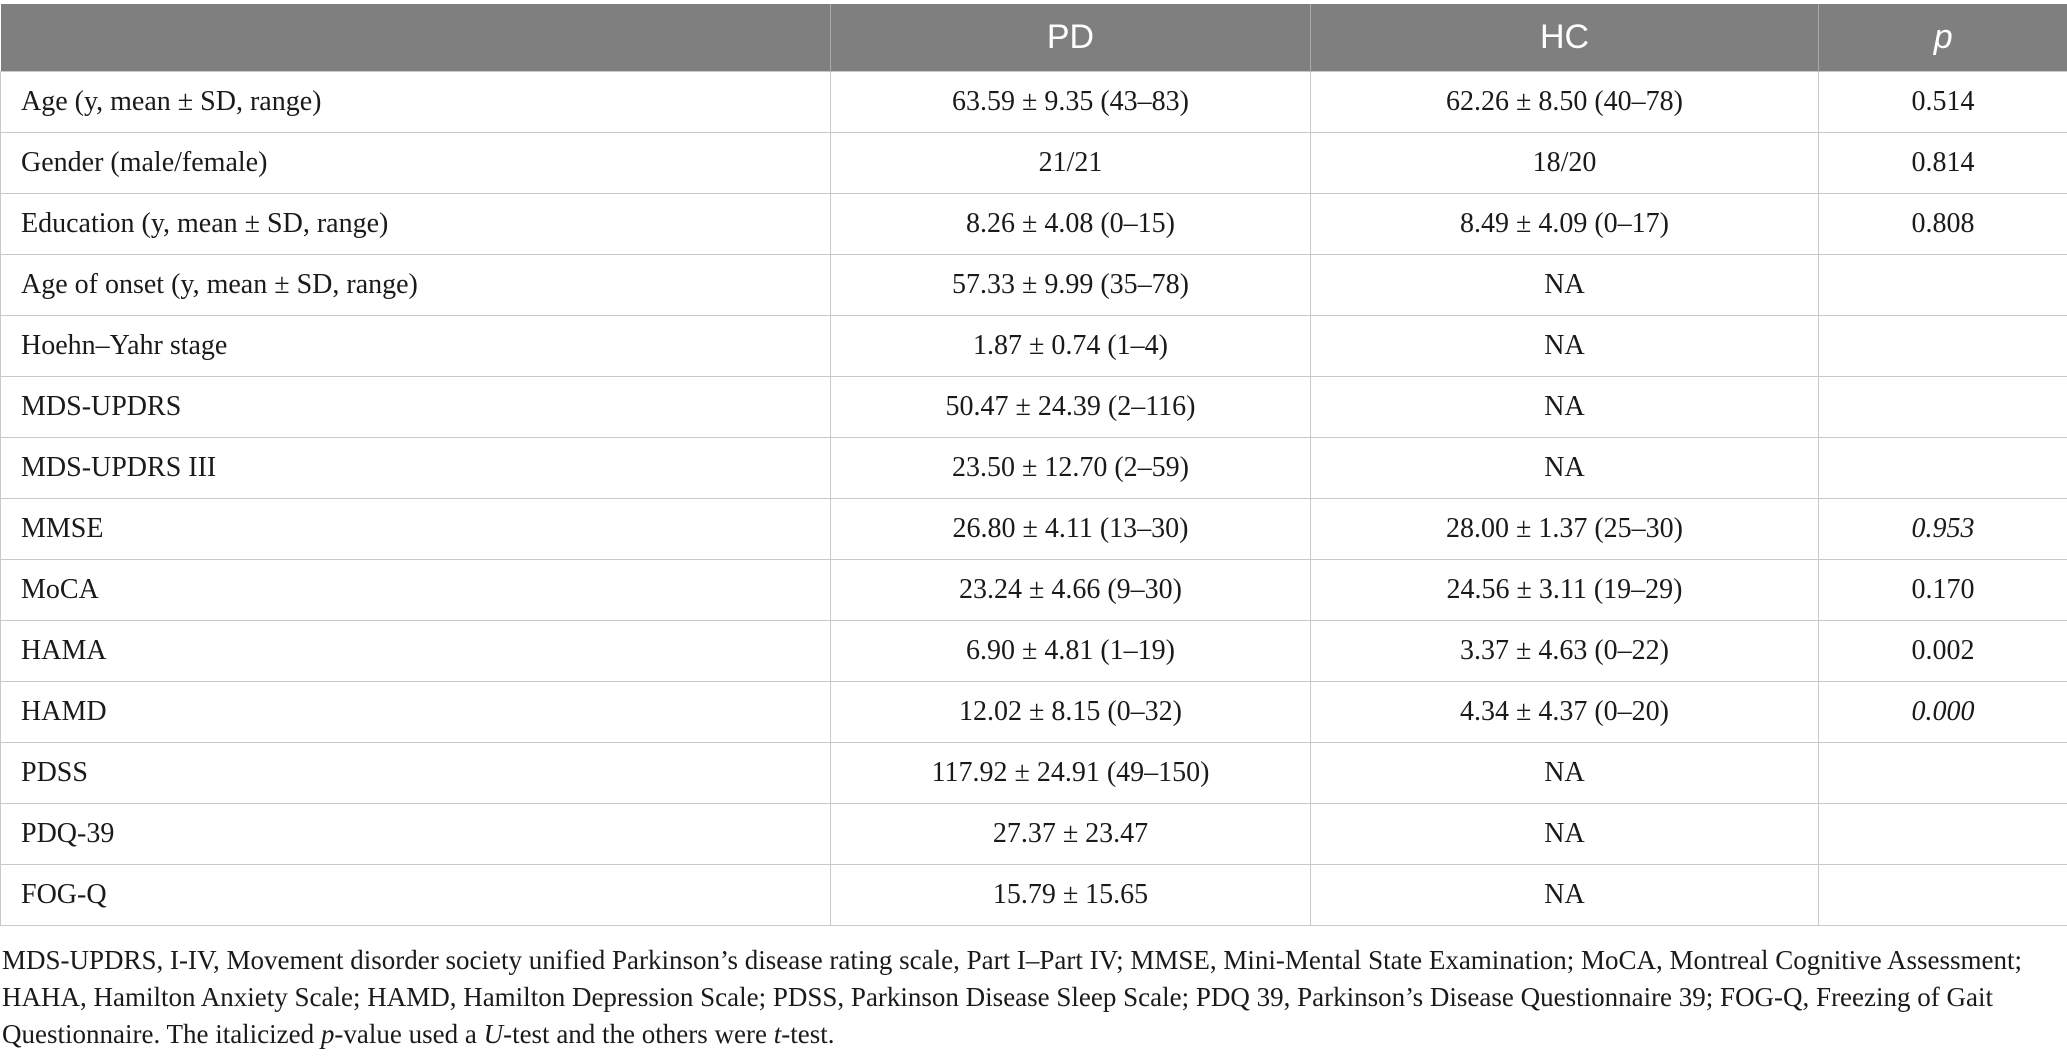 Image resolution: width=2067 pixels, height=1059 pixels. I want to click on table-header-row: PD HC p, so click(1033, 38).